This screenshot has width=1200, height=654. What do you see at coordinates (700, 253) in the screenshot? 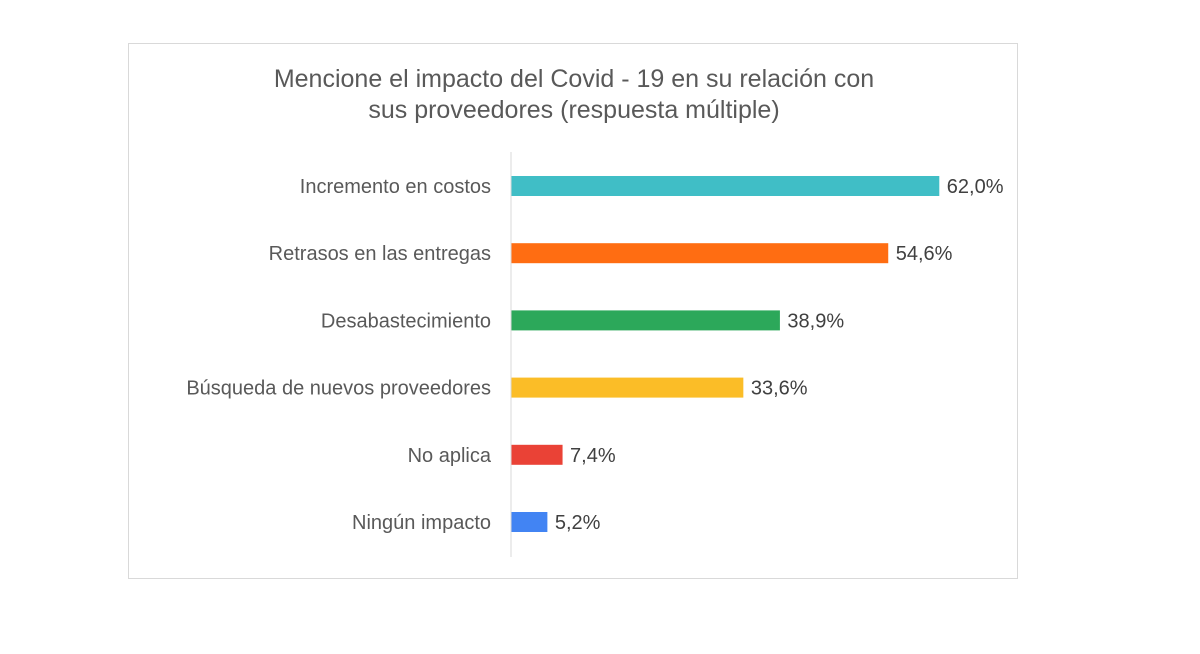
I see `bar-retrasos-en-las-entregas` at bounding box center [700, 253].